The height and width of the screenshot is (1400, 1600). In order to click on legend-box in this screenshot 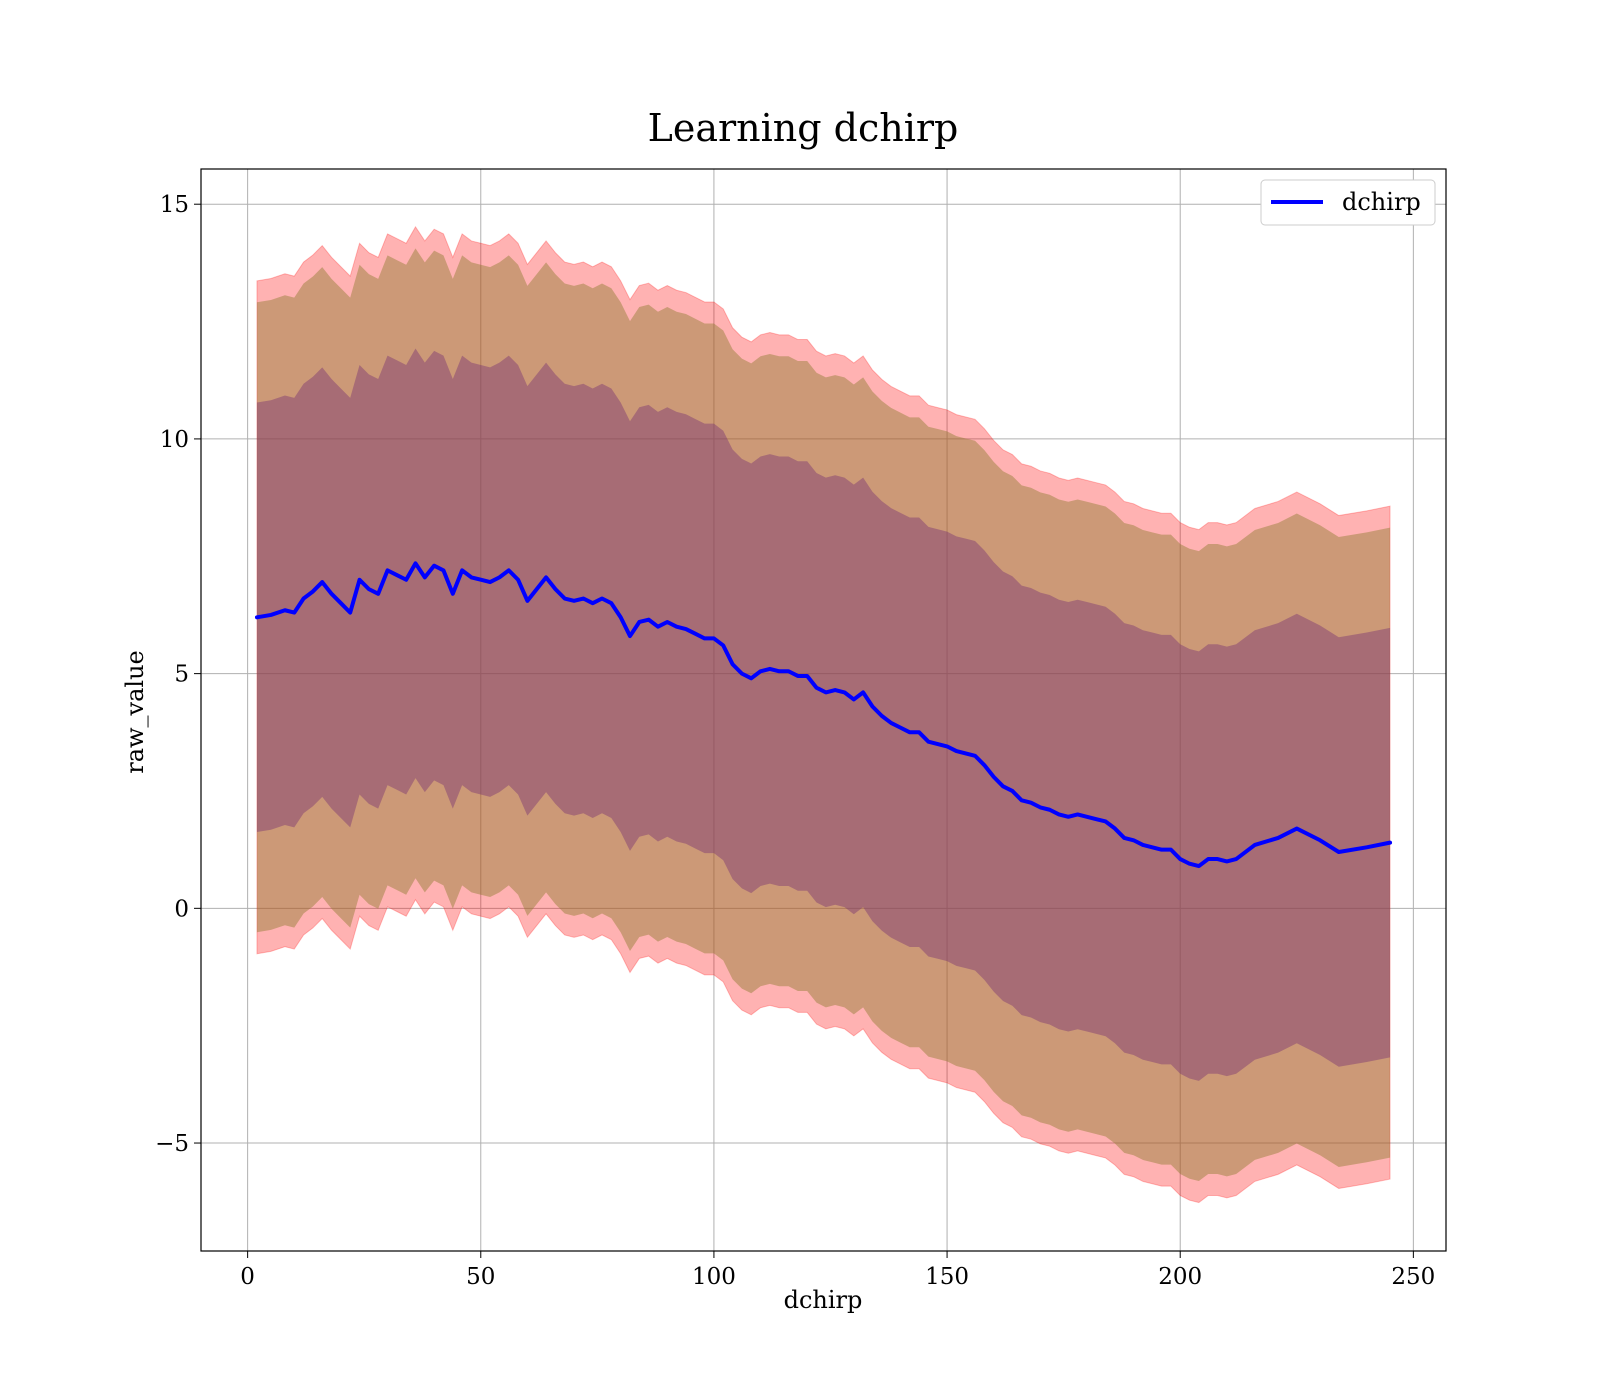, I will do `click(1348, 202)`.